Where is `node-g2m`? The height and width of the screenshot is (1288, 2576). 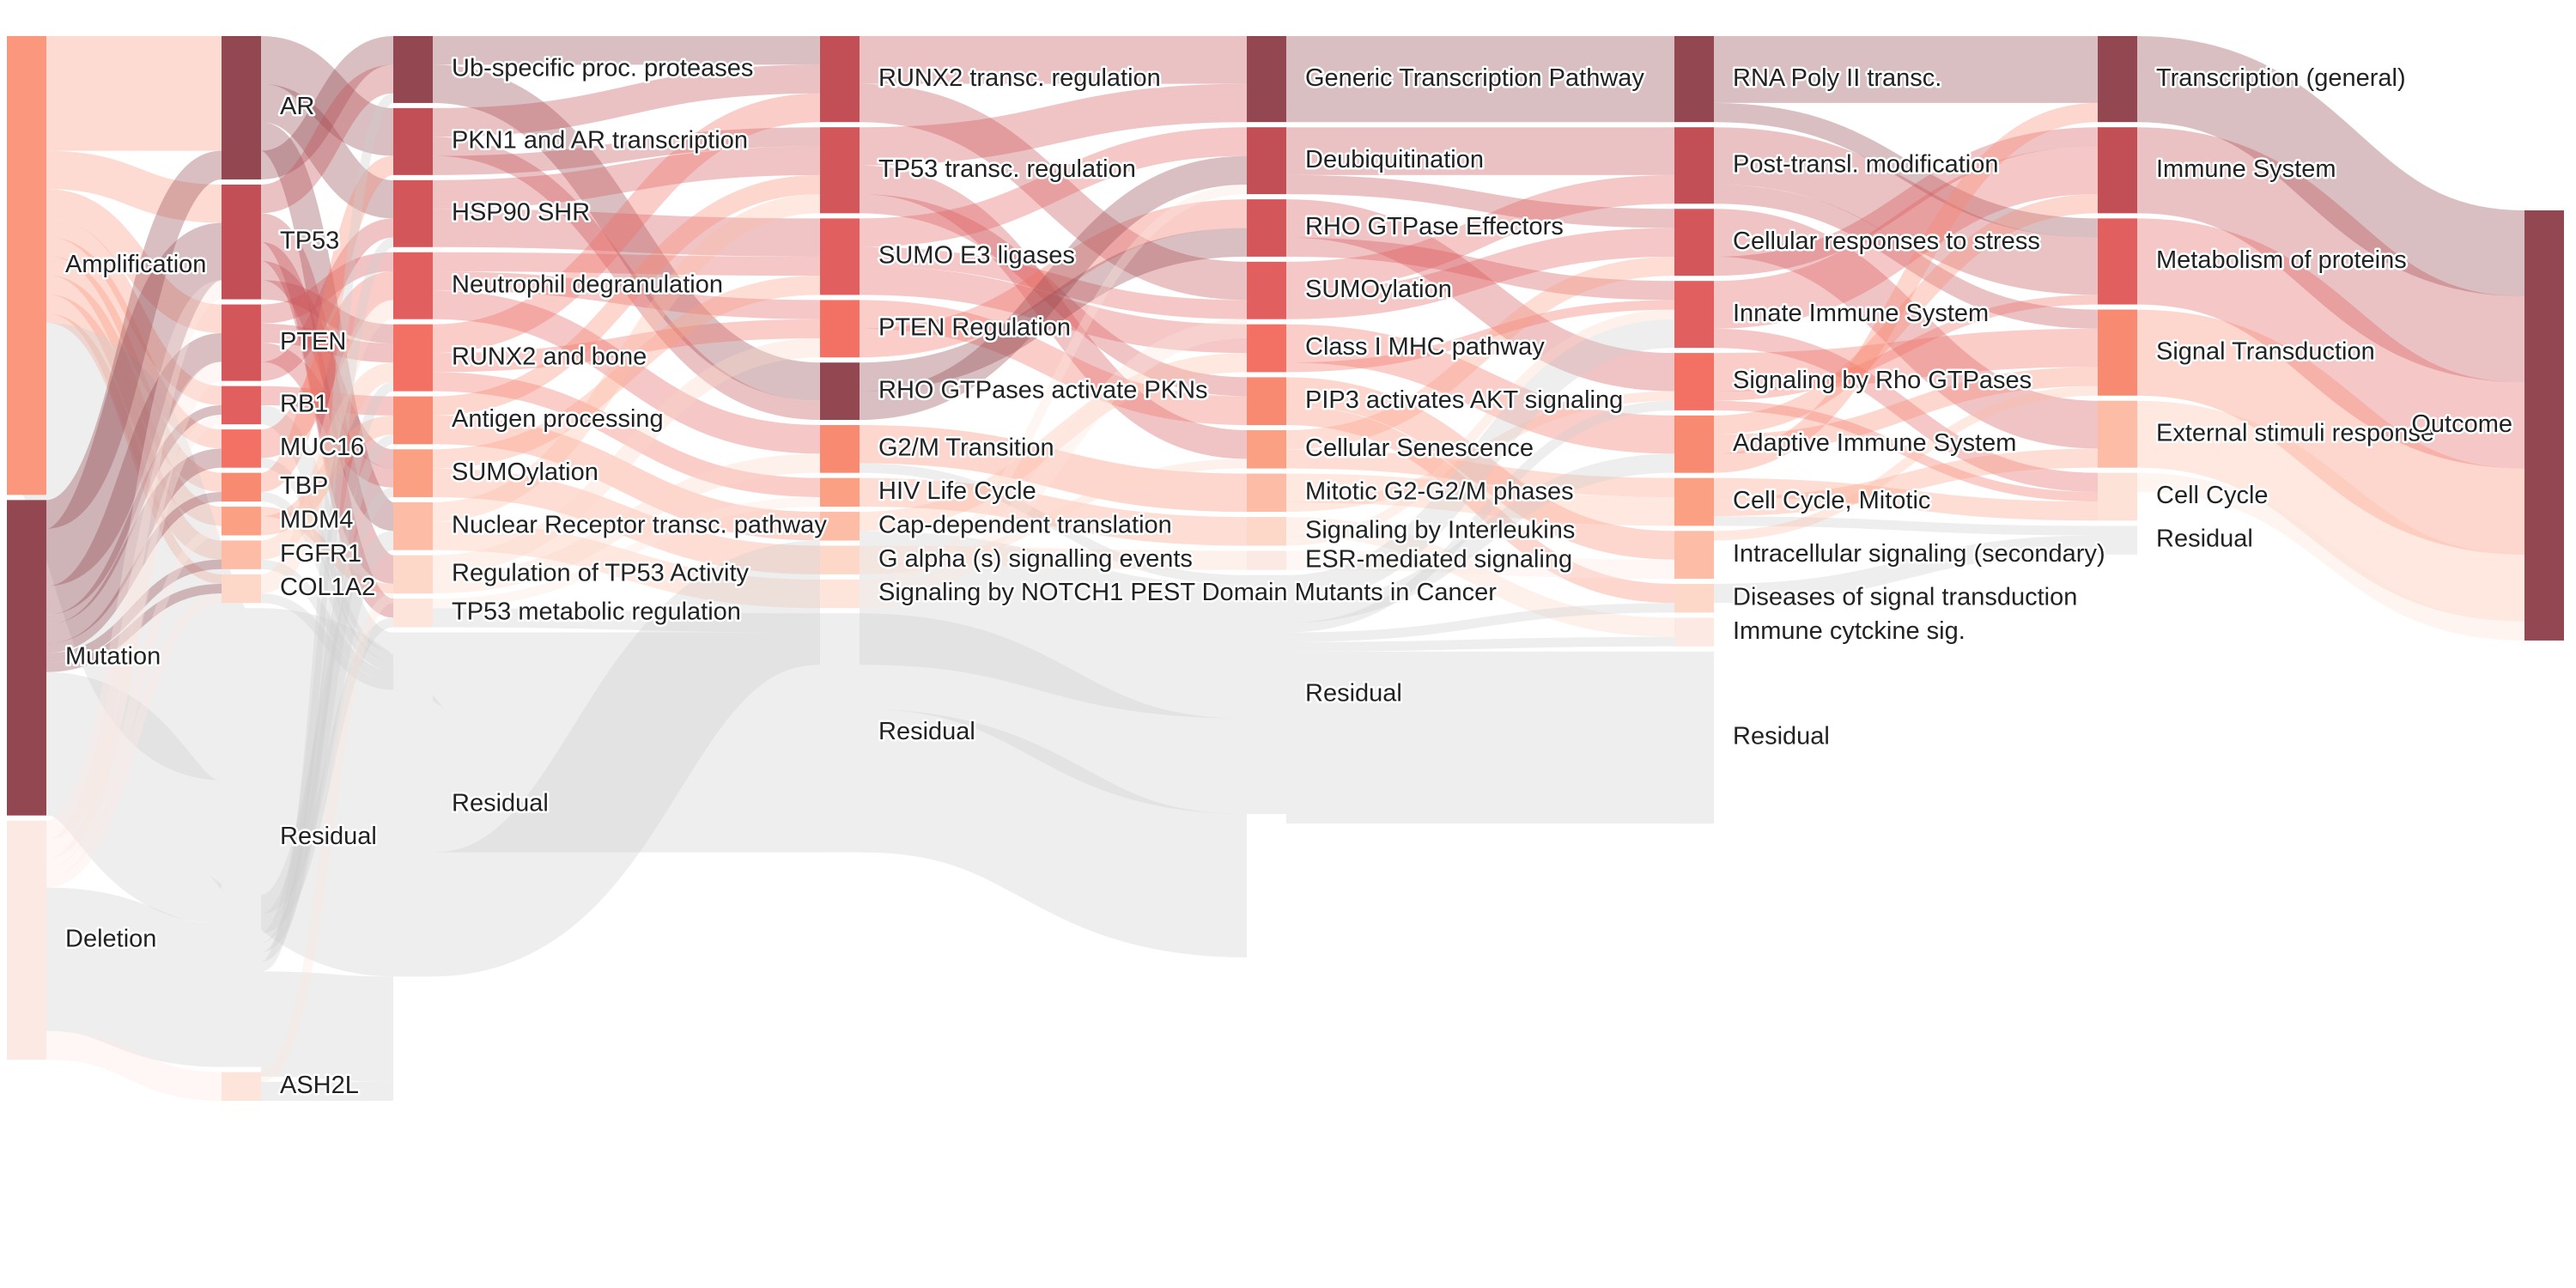
node-g2m is located at coordinates (840, 449).